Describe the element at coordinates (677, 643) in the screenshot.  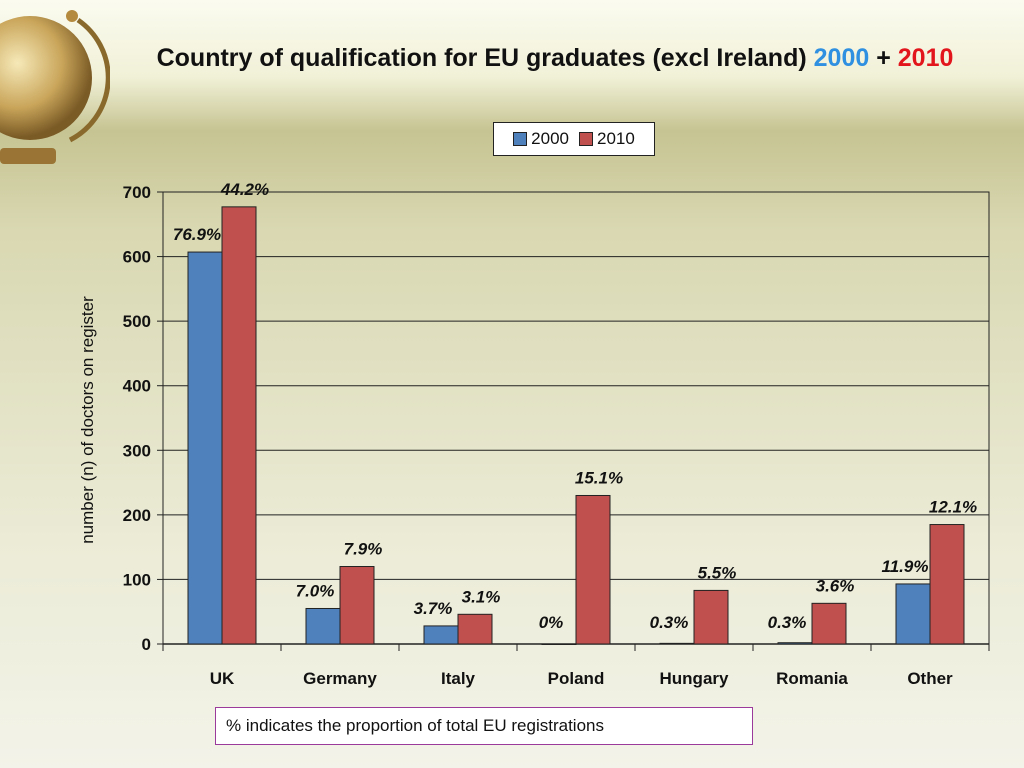
I see `bar-2000-hungary` at that location.